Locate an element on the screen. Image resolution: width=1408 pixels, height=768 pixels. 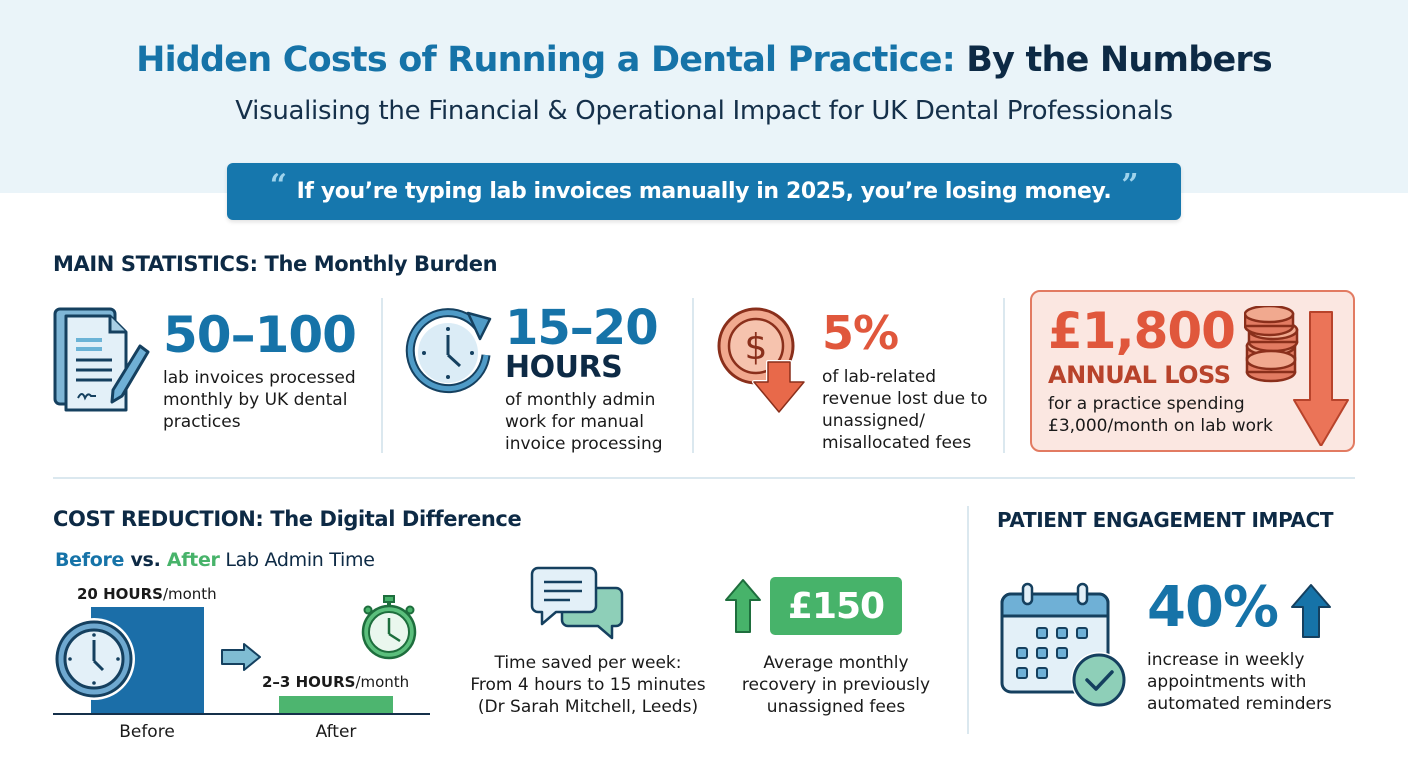
chart-title-rest: Lab Admin Time is located at coordinates (297, 560).